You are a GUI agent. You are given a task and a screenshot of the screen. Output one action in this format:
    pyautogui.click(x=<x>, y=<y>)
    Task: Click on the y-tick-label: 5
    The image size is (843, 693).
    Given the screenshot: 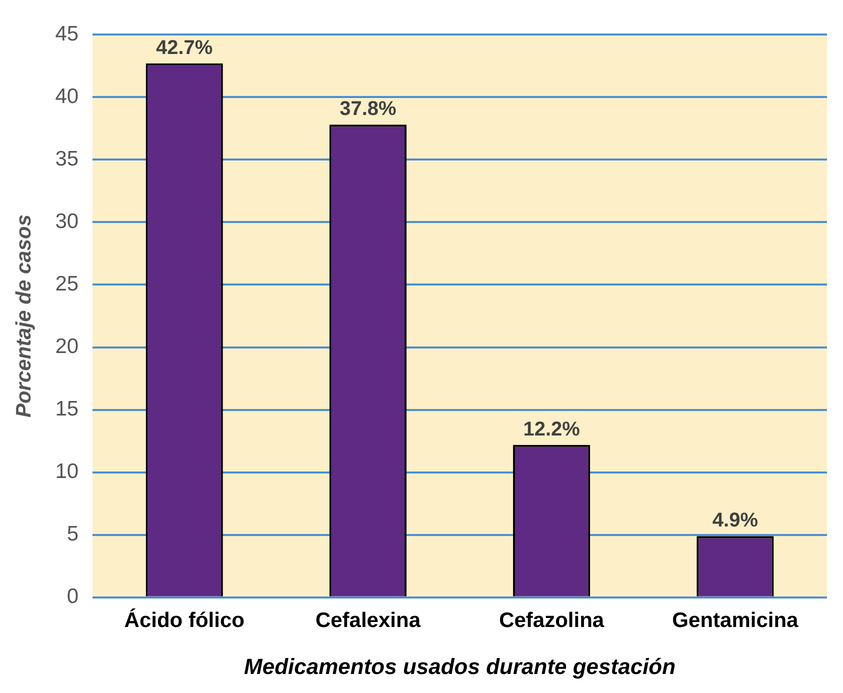 What is the action you would take?
    pyautogui.click(x=72, y=534)
    